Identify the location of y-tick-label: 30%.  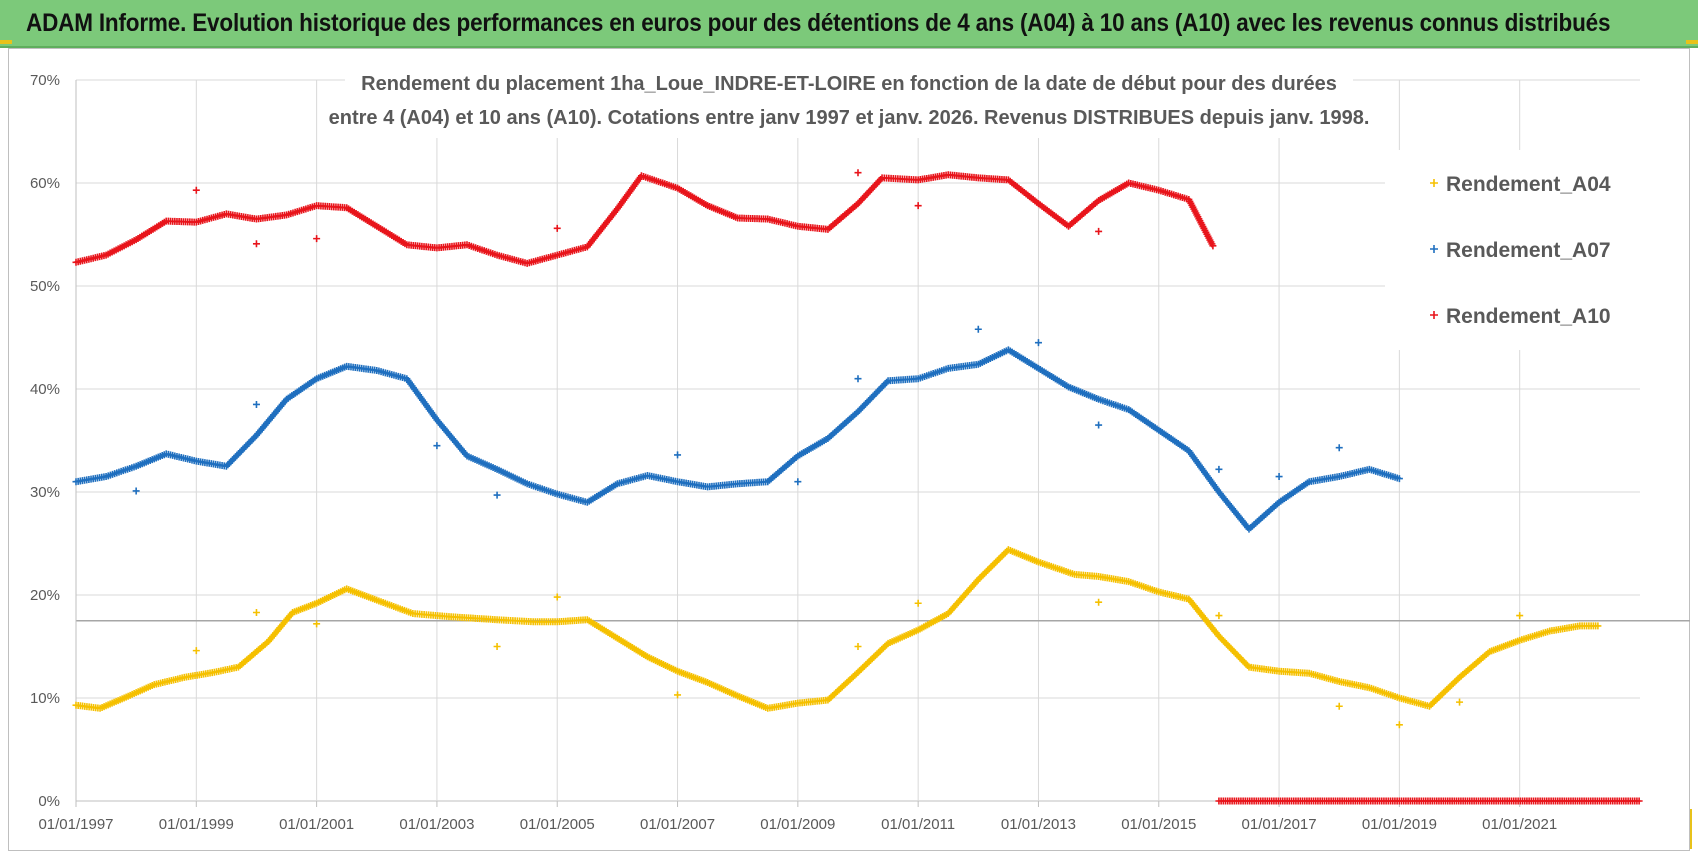
(45, 492).